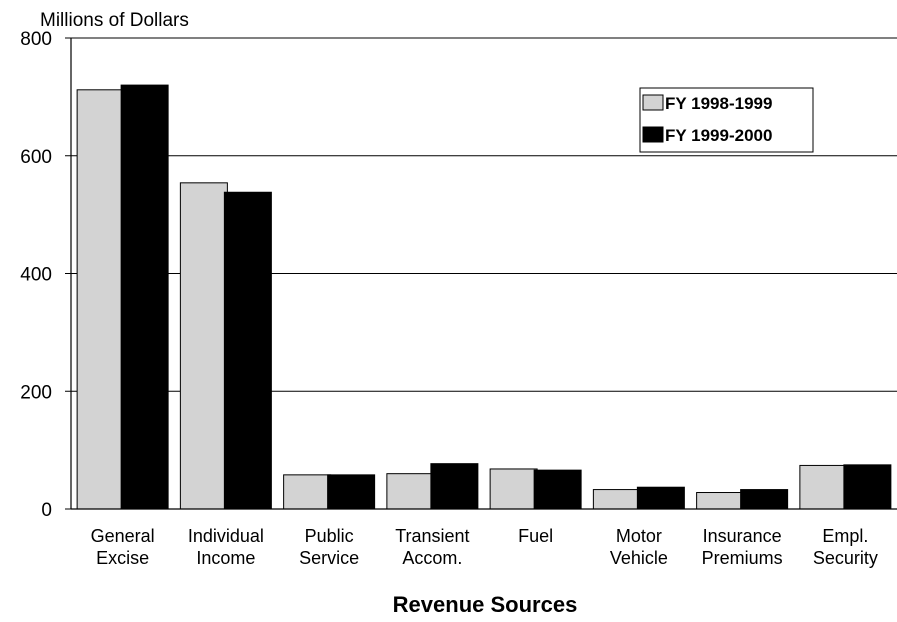 Image resolution: width=897 pixels, height=622 pixels. I want to click on bar-fy-1999-2000-motor-vehicle, so click(660, 498).